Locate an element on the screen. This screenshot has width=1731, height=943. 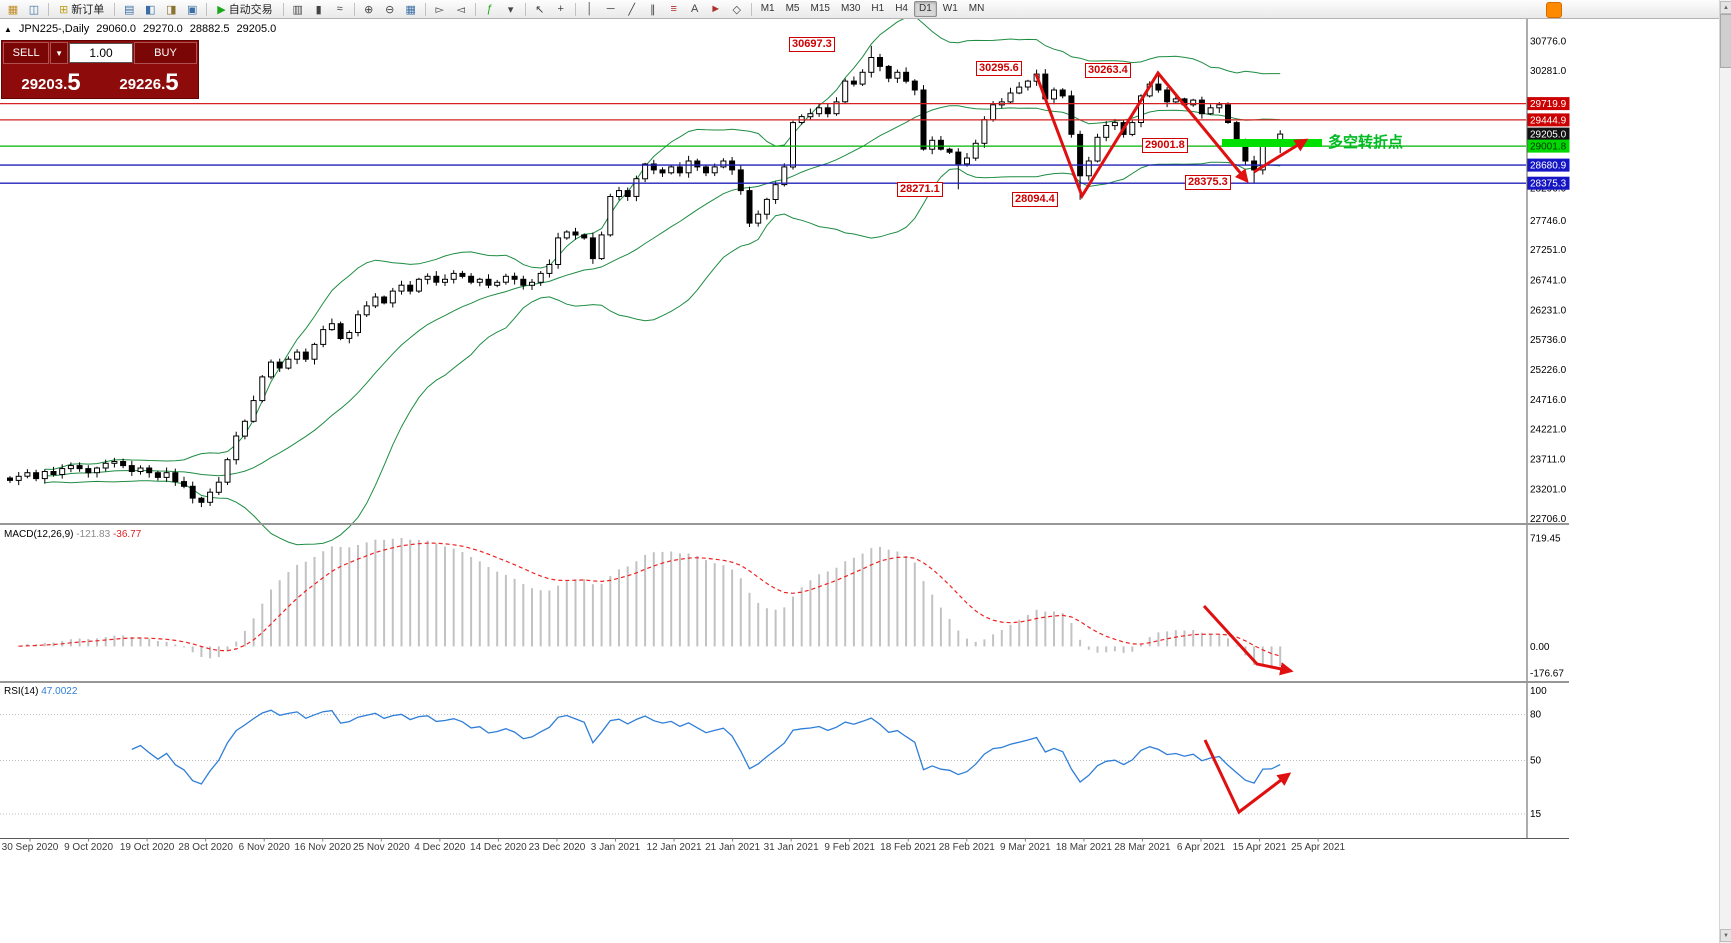
svg-text: 4 Dec 2020 is located at coordinates (440, 847).